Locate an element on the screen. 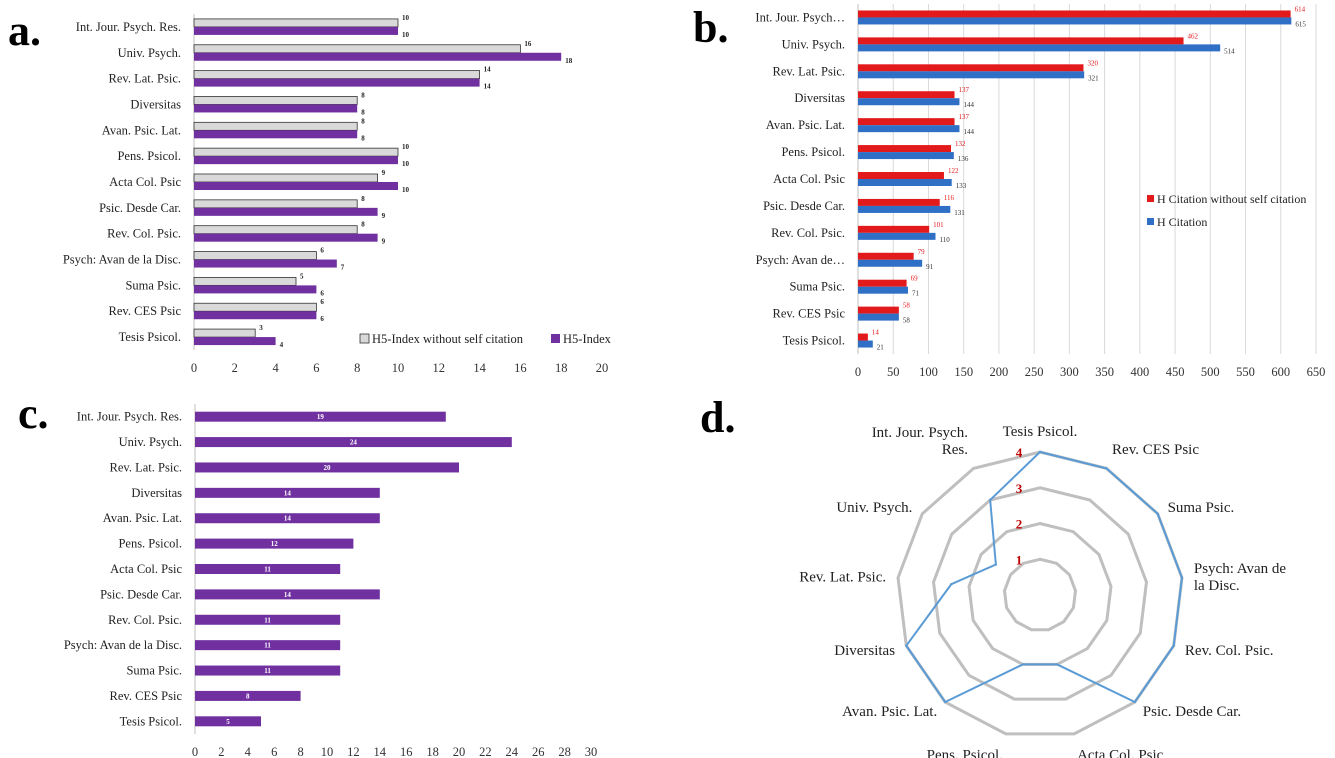 Image resolution: width=1335 pixels, height=758 pixels. chart-c-x-tick-label: 20 is located at coordinates (459, 751).